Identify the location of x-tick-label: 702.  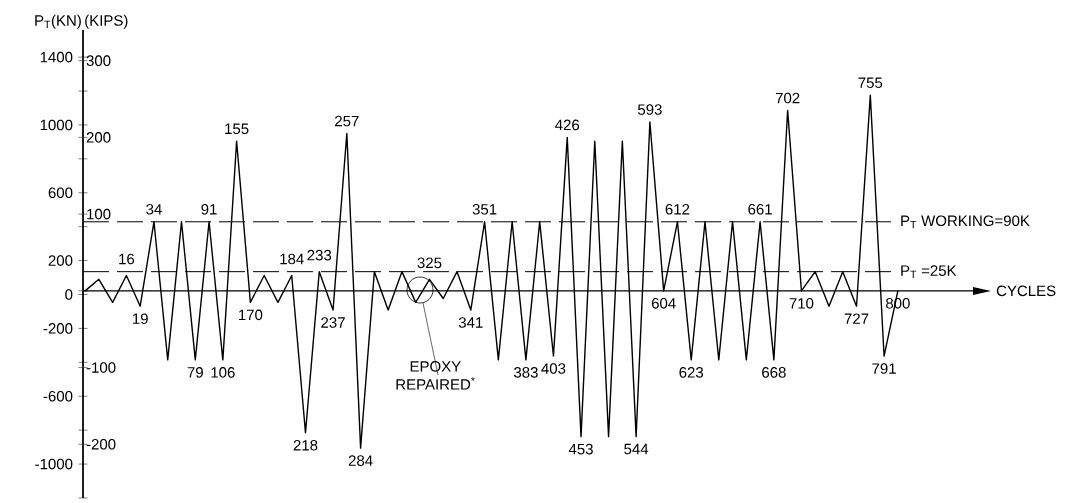
(787, 98).